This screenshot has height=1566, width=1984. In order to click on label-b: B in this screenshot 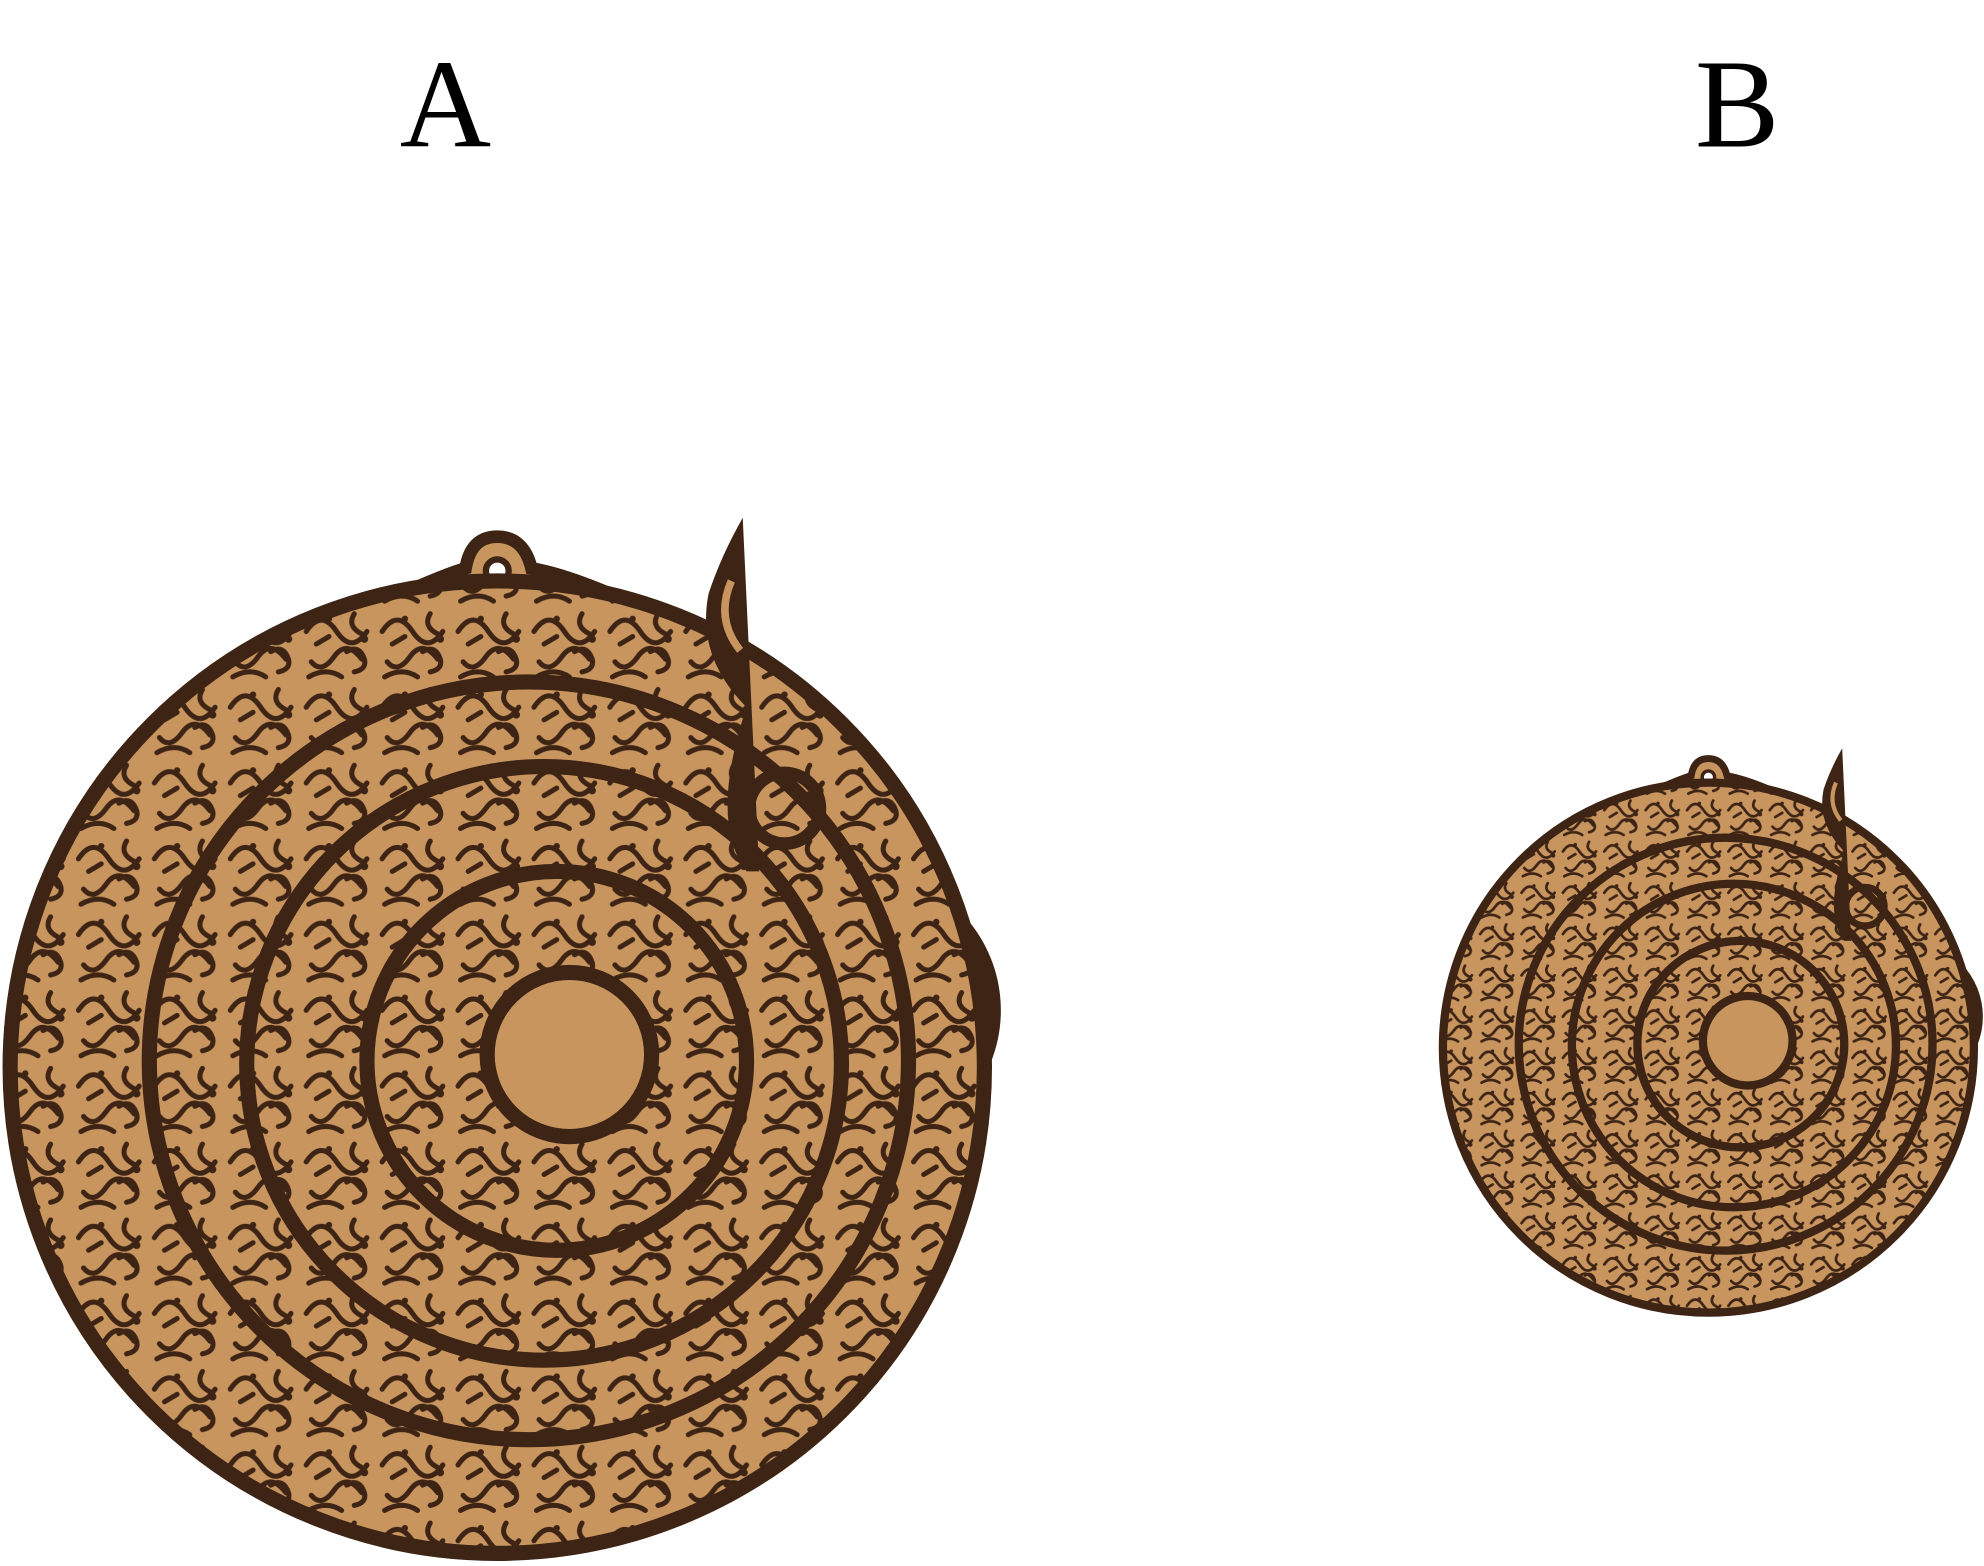, I will do `click(1737, 105)`.